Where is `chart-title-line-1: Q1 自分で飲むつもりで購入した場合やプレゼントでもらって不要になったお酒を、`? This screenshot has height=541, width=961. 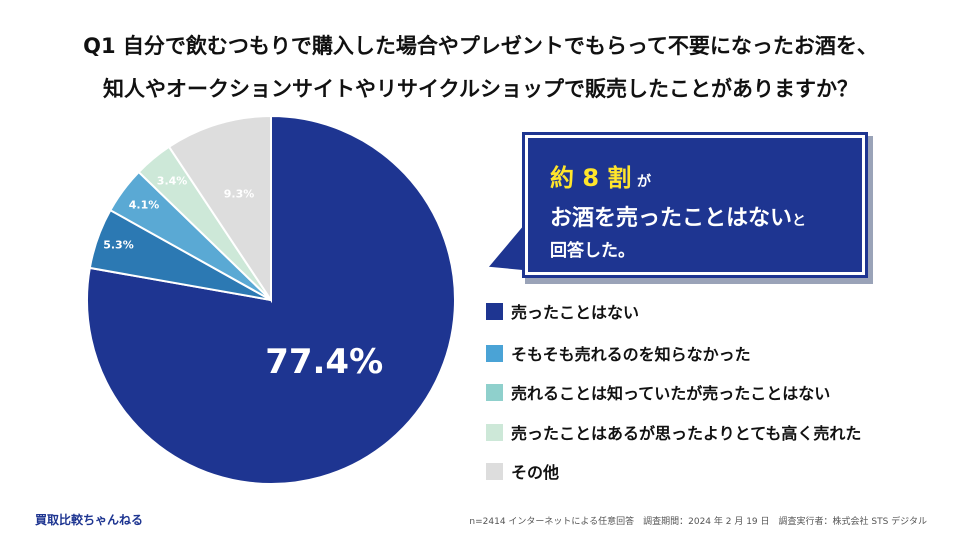
chart-title-line-1: Q1 自分で飲むつもりで購入した場合やプレゼントでもらって不要になったお酒を、 is located at coordinates (480, 46).